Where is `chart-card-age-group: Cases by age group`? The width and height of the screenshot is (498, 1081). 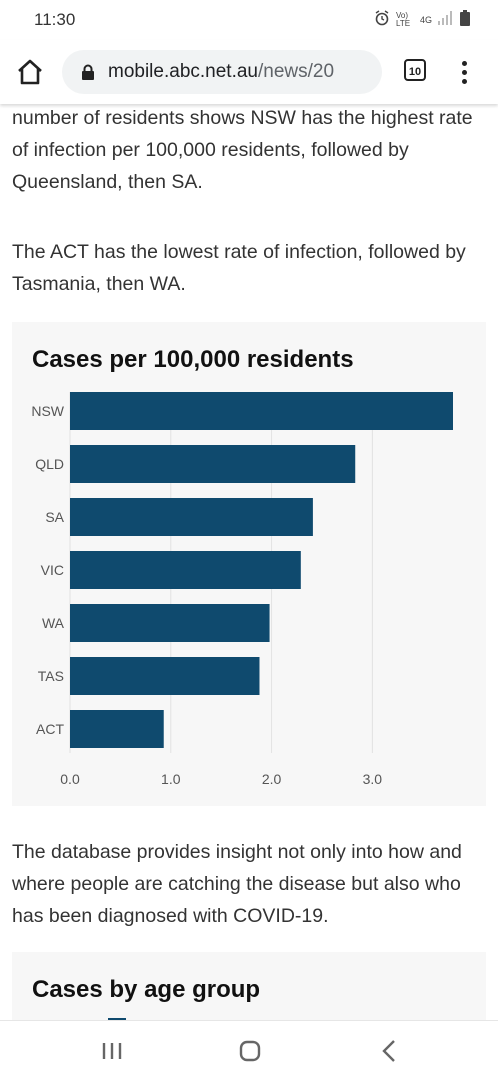
chart-card-age-group: Cases by age group is located at coordinates (249, 986).